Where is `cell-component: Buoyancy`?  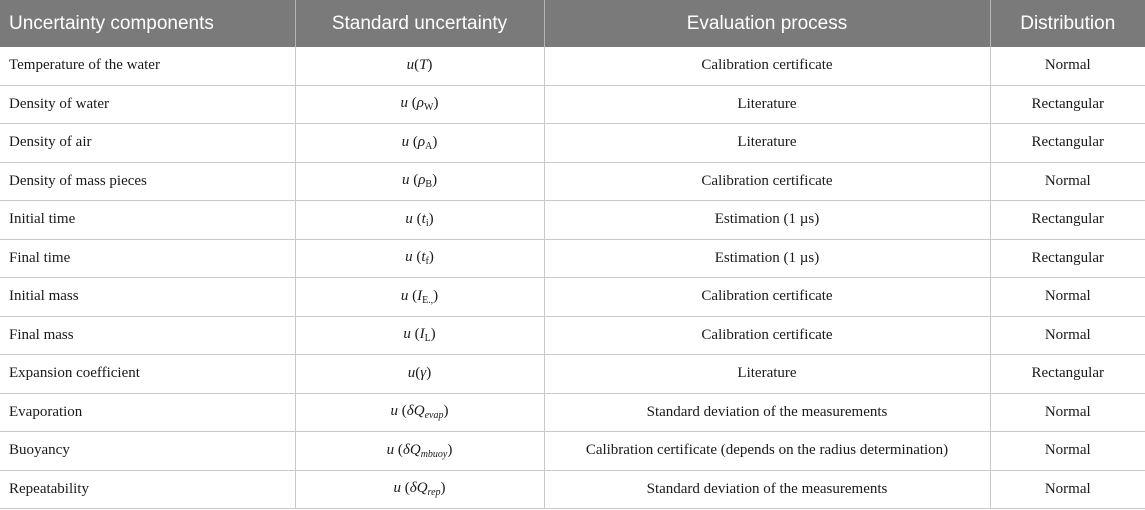
cell-component: Buoyancy is located at coordinates (147, 451).